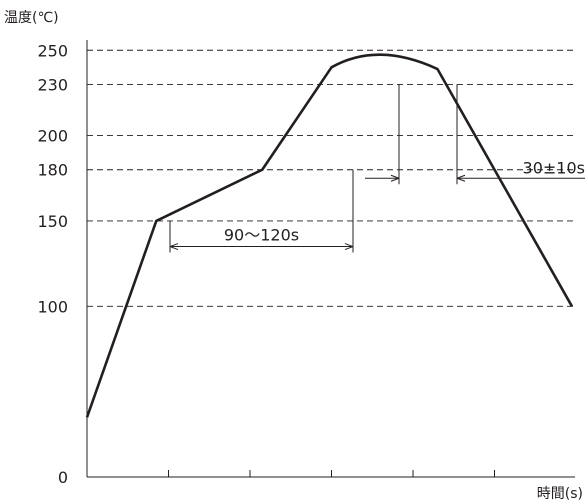 The height and width of the screenshot is (504, 587). I want to click on y-tick-label-100: 100, so click(52, 306).